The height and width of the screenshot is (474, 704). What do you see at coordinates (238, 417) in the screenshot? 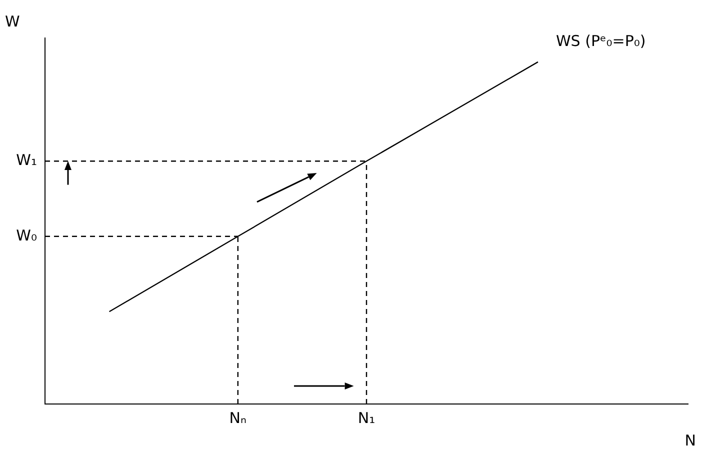
I see `x-tick-label: Nₙ` at bounding box center [238, 417].